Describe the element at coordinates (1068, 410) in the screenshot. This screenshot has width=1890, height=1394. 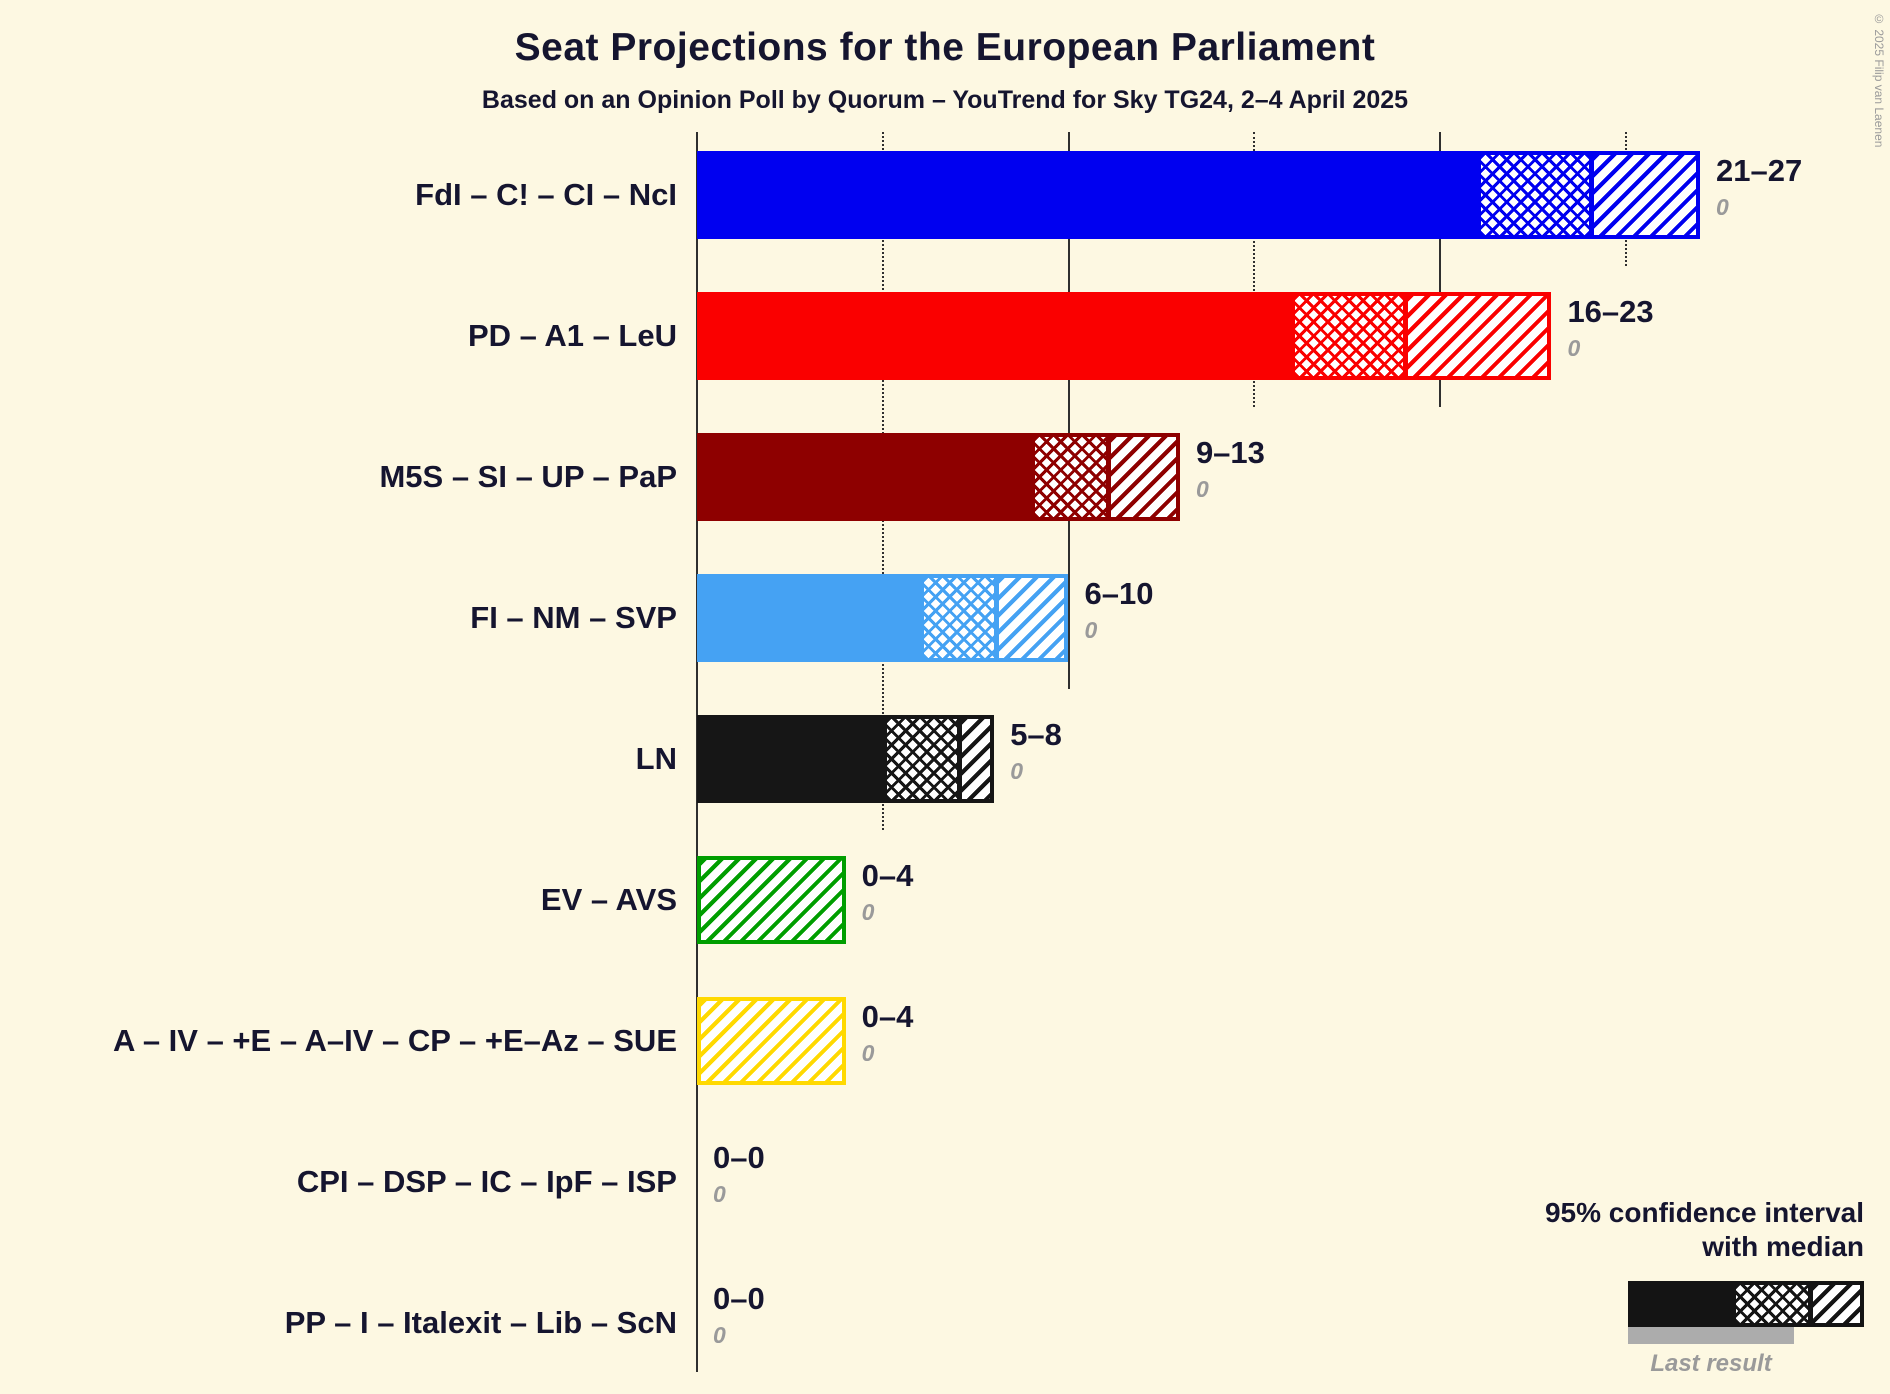
I see `gridline-10-seats` at that location.